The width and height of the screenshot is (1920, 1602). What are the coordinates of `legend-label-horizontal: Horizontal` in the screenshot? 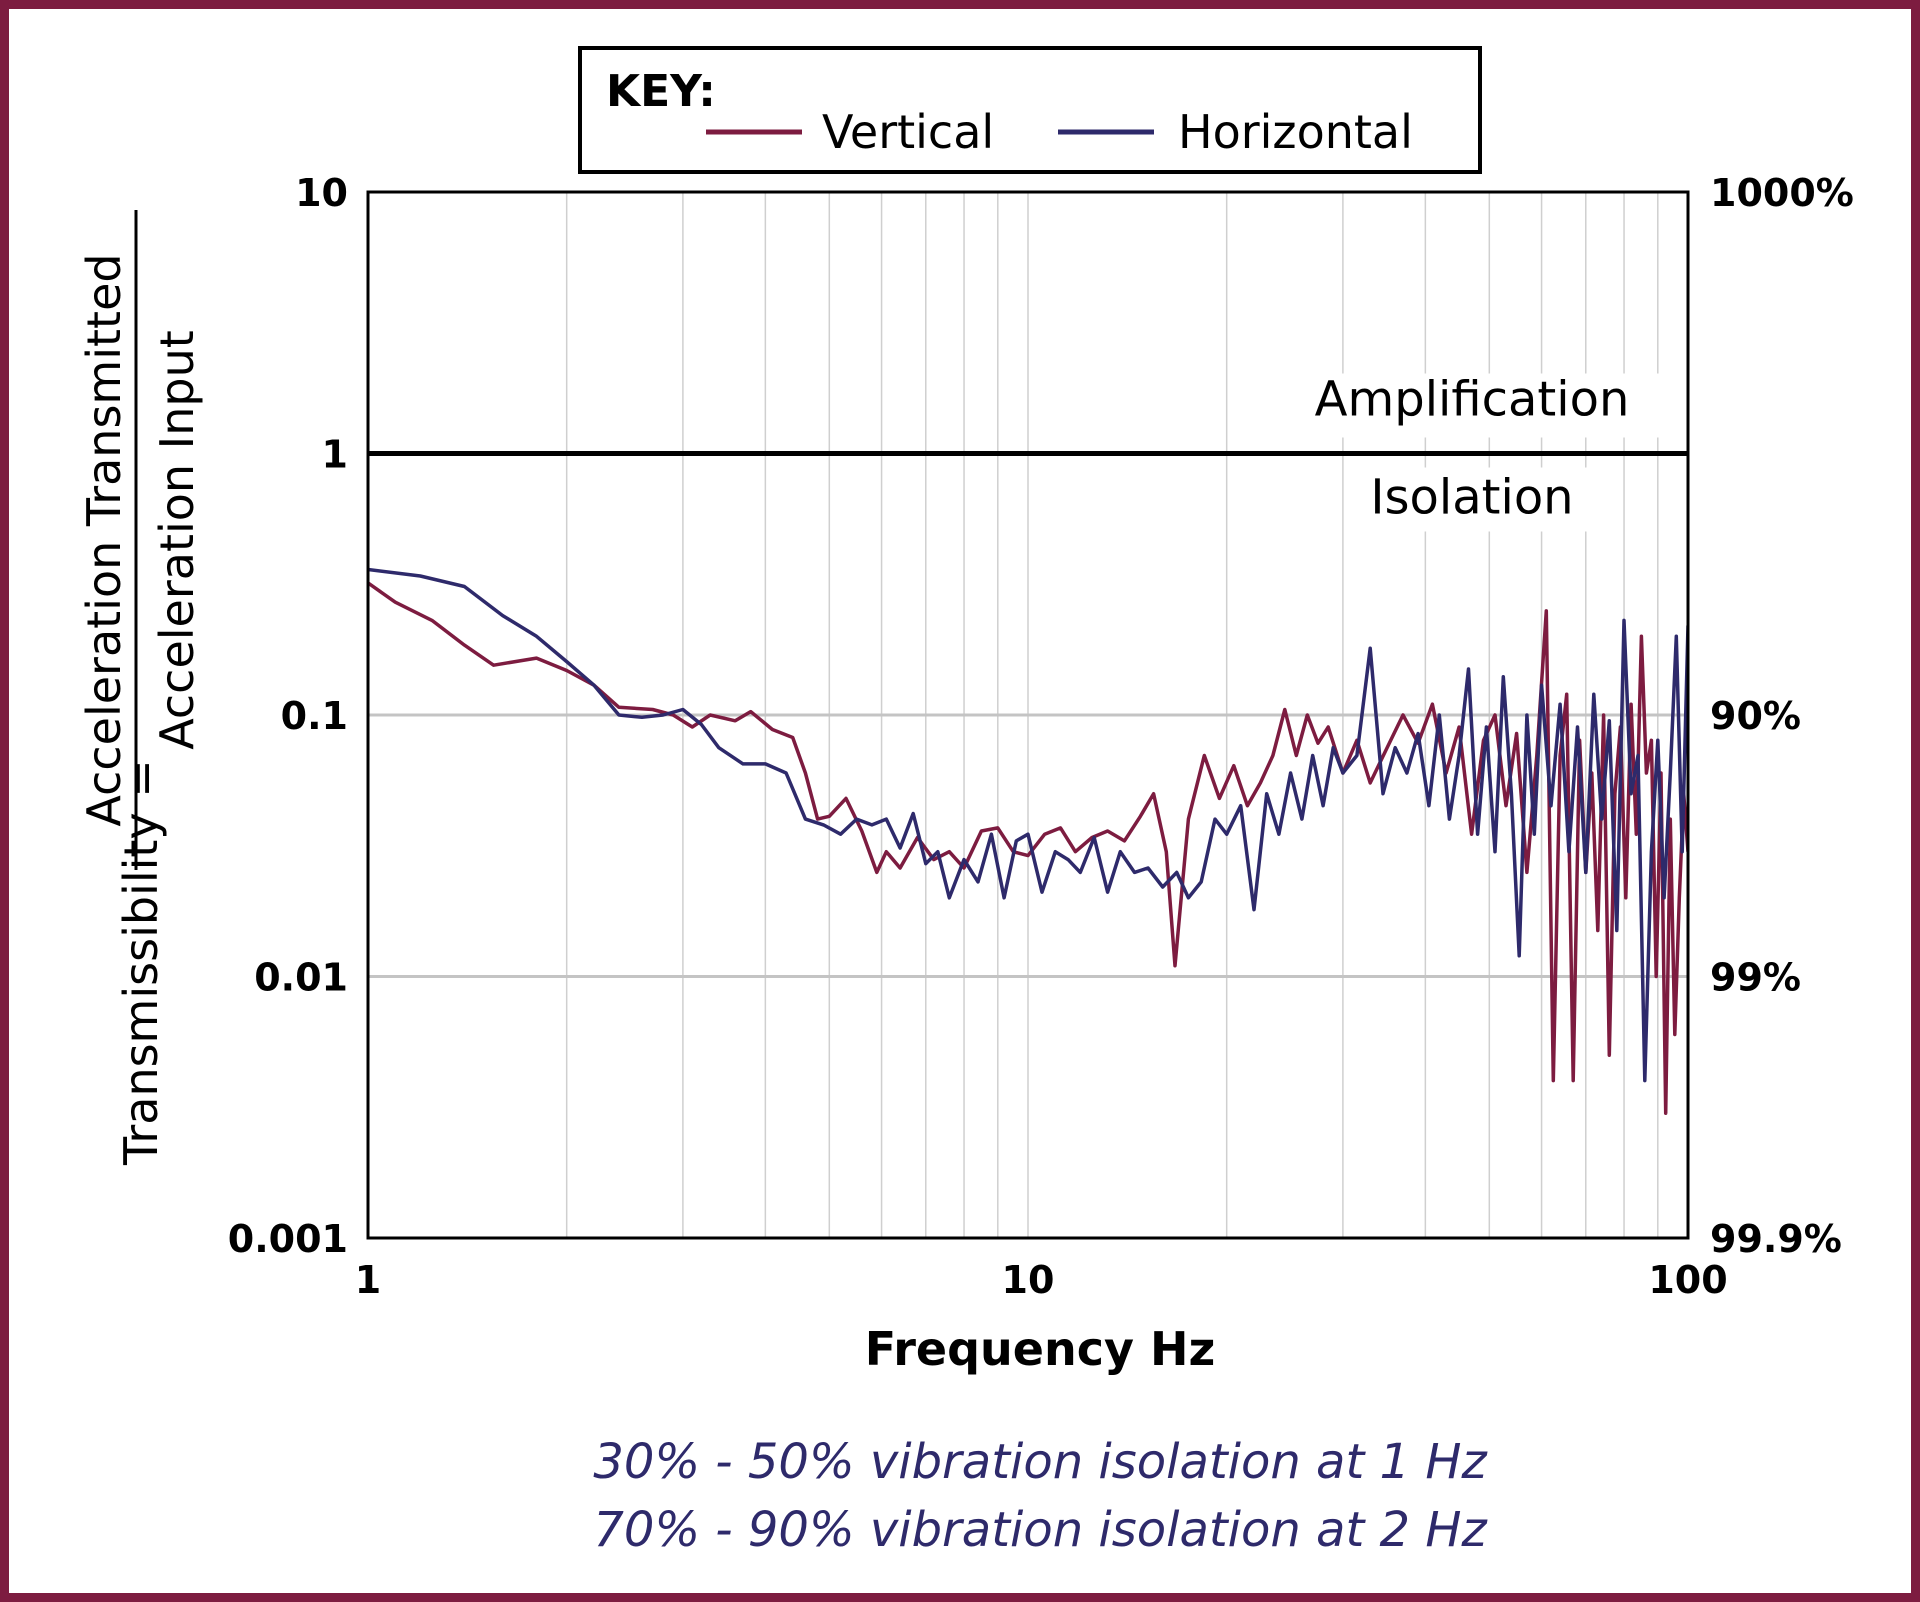 It's located at (1295, 132).